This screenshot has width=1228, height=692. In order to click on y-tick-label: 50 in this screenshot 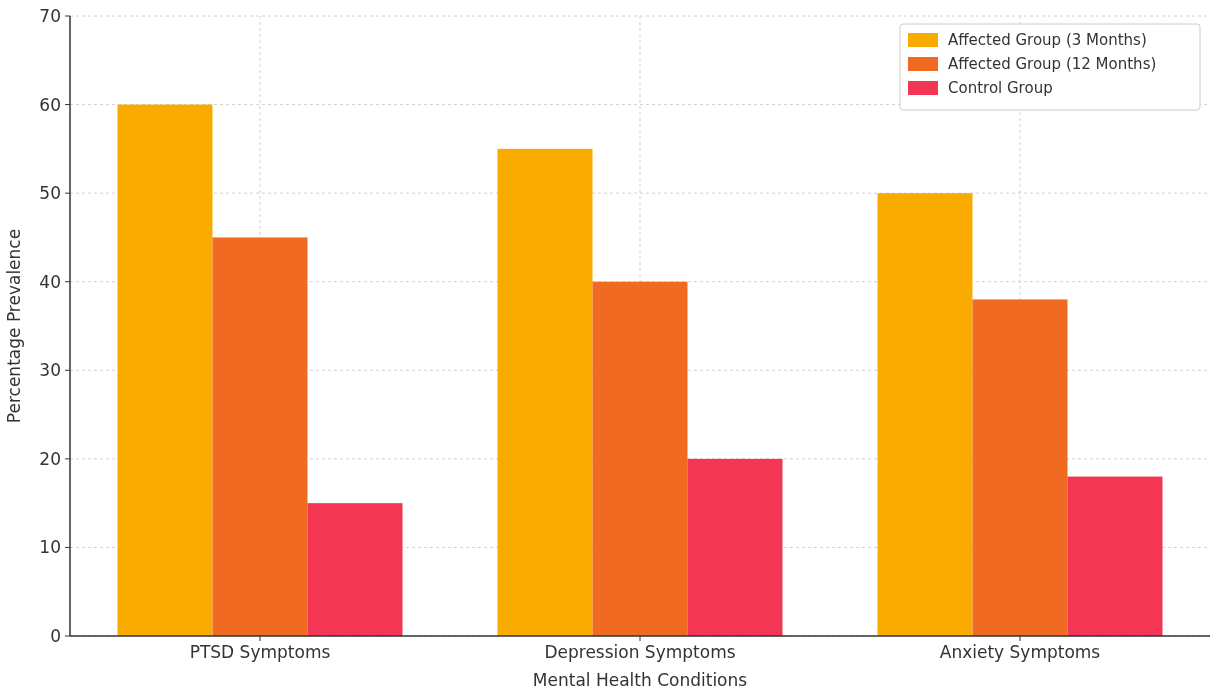, I will do `click(50, 193)`.